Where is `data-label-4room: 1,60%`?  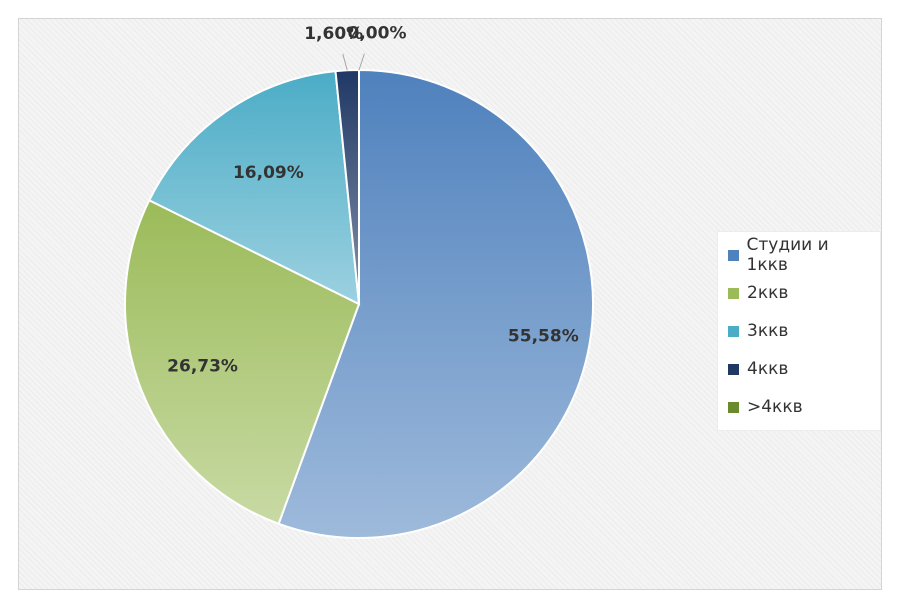 data-label-4room: 1,60% is located at coordinates (333, 34).